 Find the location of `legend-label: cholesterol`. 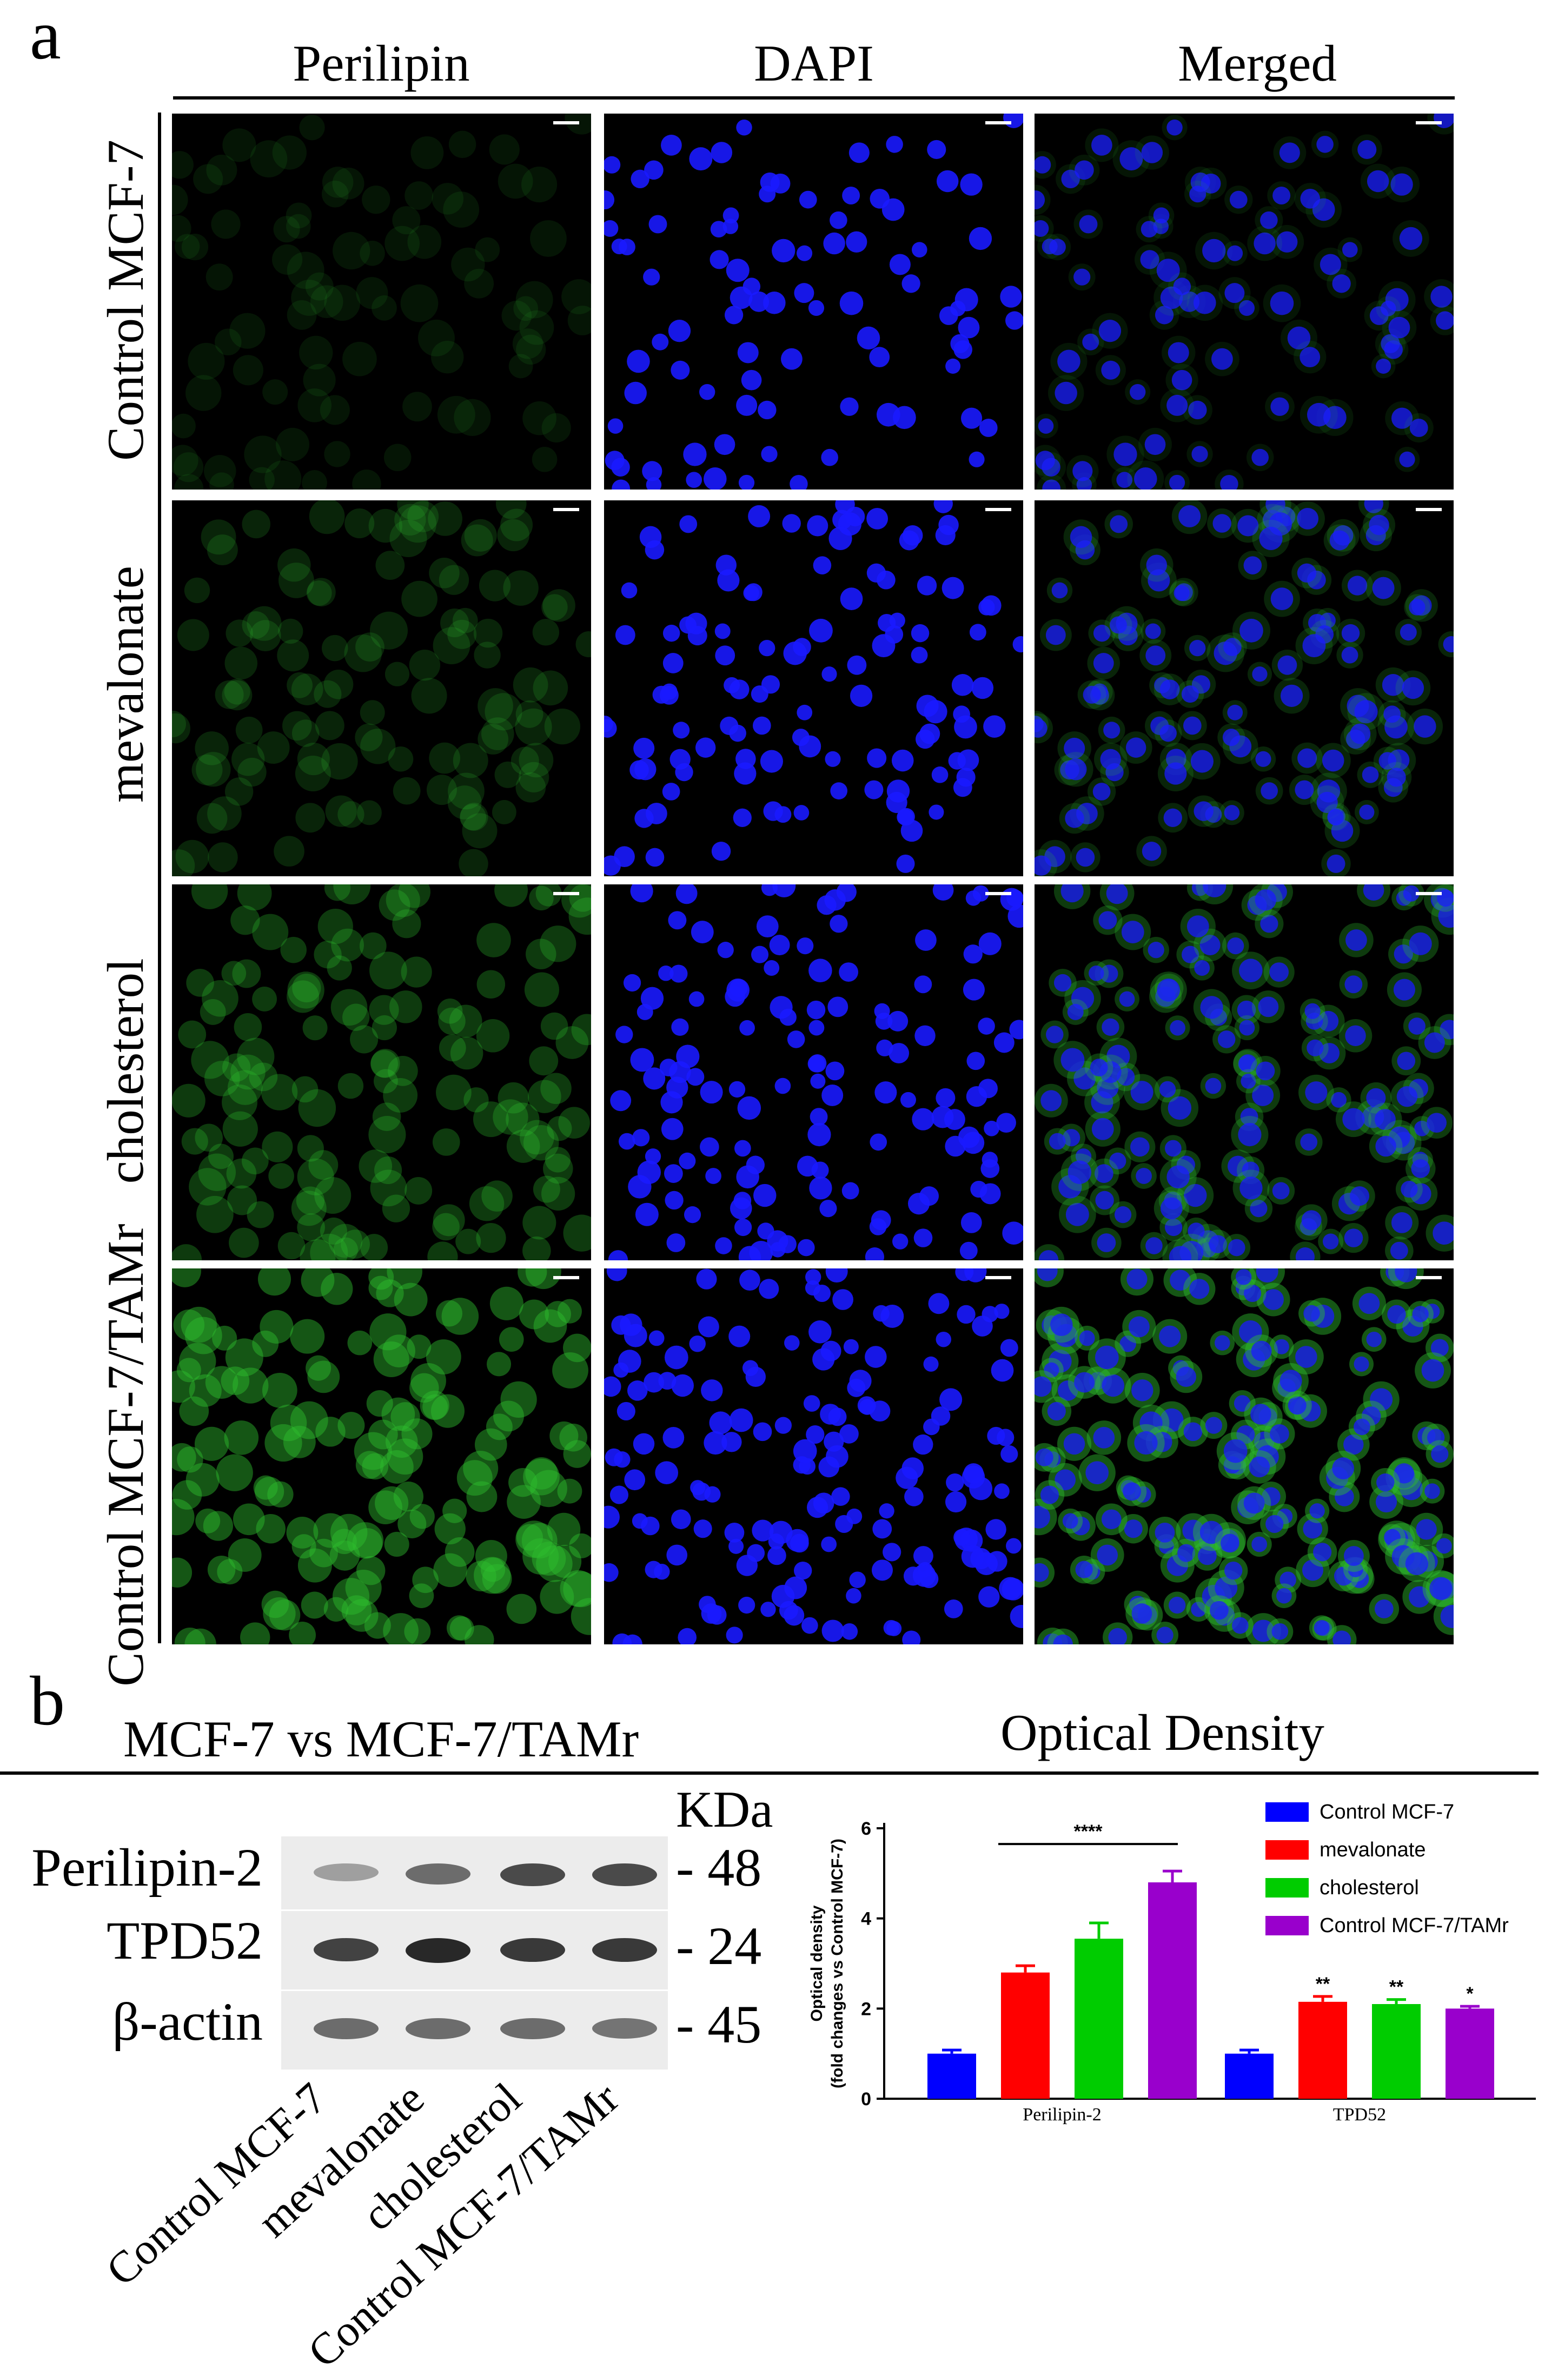

legend-label: cholesterol is located at coordinates (1369, 1888).